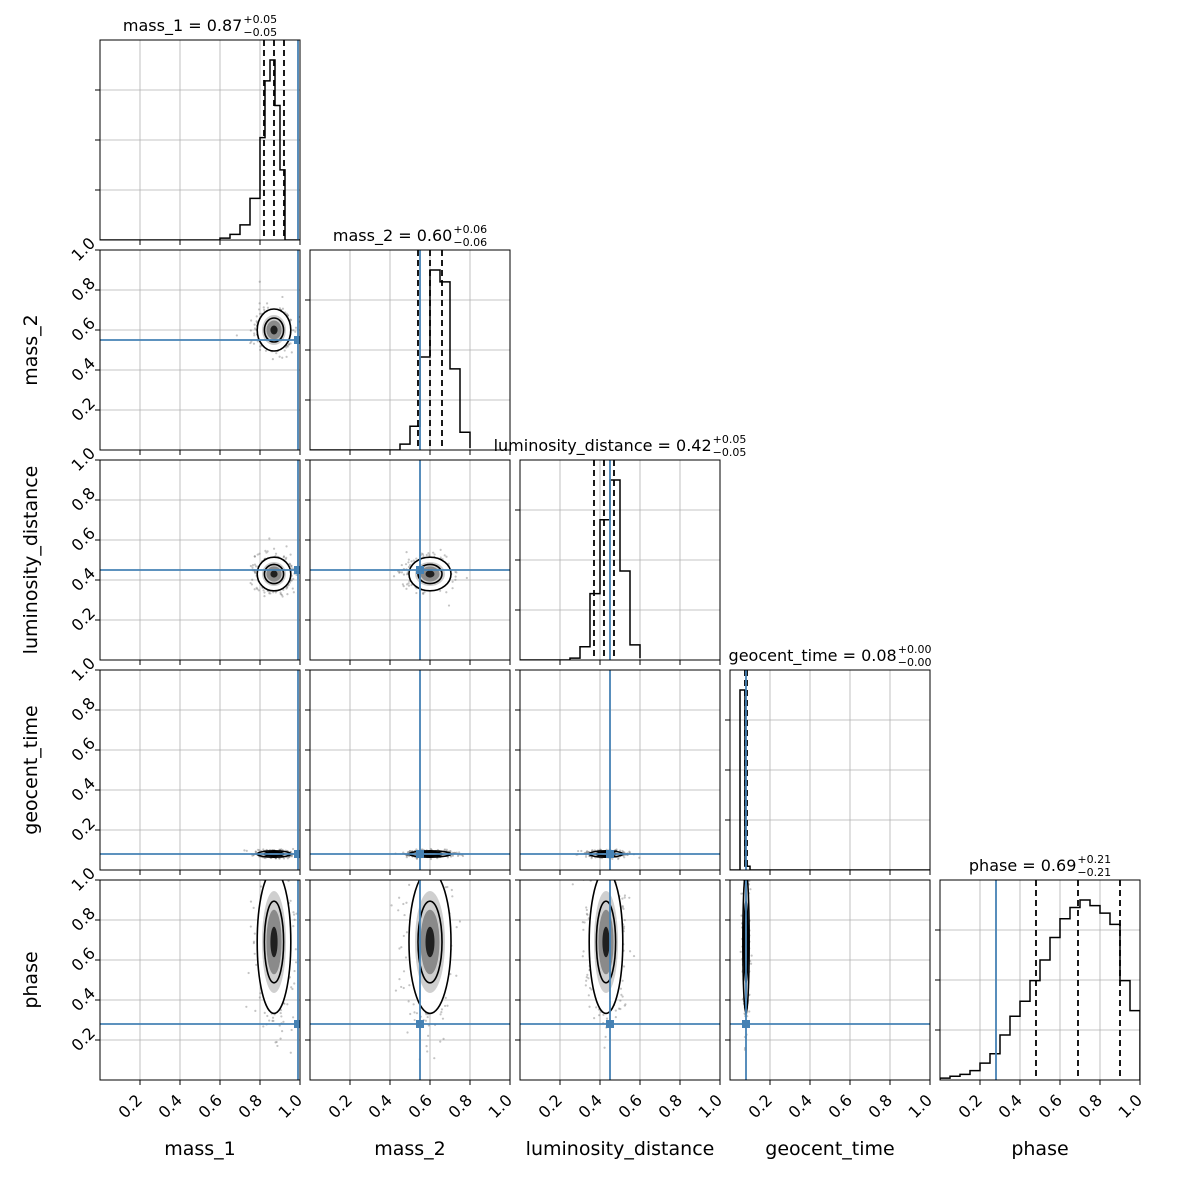 This screenshot has height=1180, width=1180. I want to click on joint-panel-mass_2-vs-phase, so click(408, 981).